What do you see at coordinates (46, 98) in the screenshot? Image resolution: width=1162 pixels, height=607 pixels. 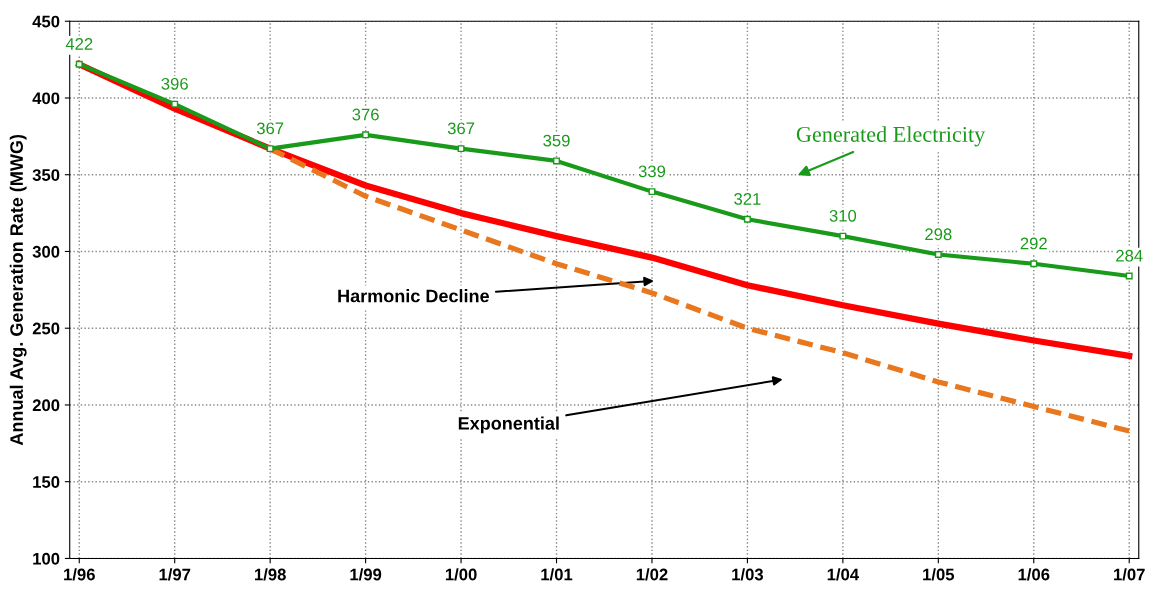 I see `y-tick-label: 400` at bounding box center [46, 98].